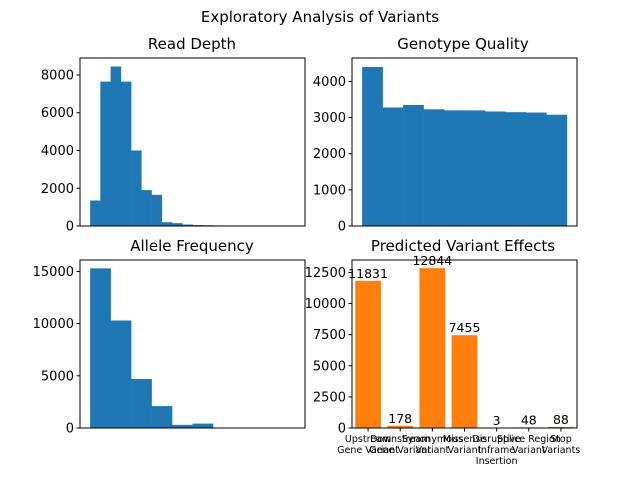  I want to click on y-tick-label: 12500, so click(325, 273).